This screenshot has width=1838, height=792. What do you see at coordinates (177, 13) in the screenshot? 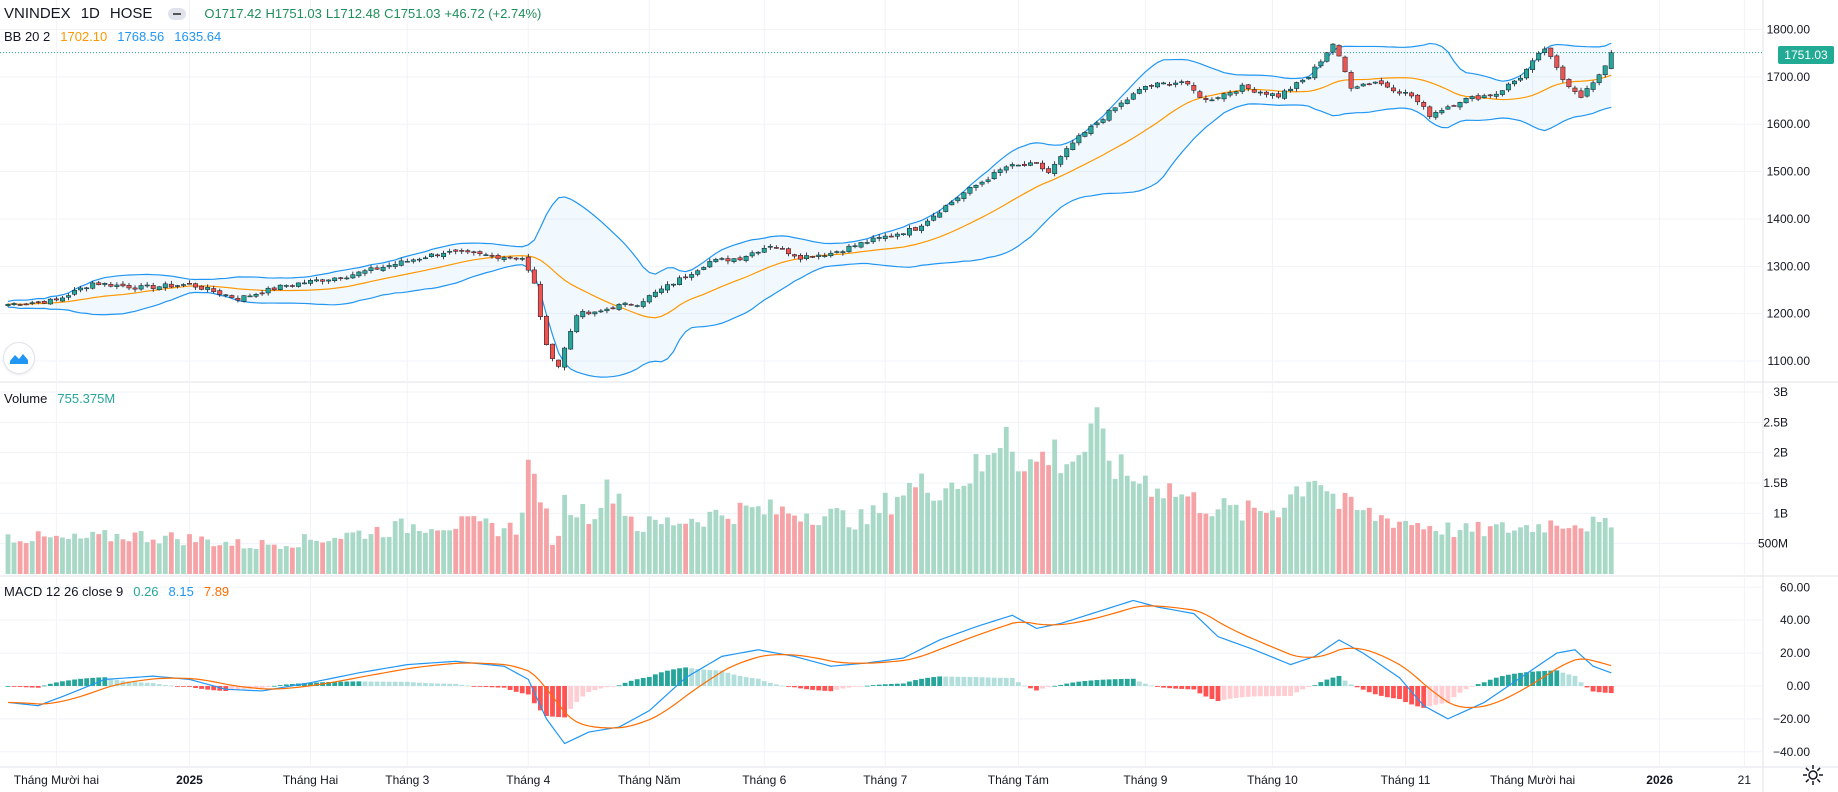
I see `collapse-icon` at bounding box center [177, 13].